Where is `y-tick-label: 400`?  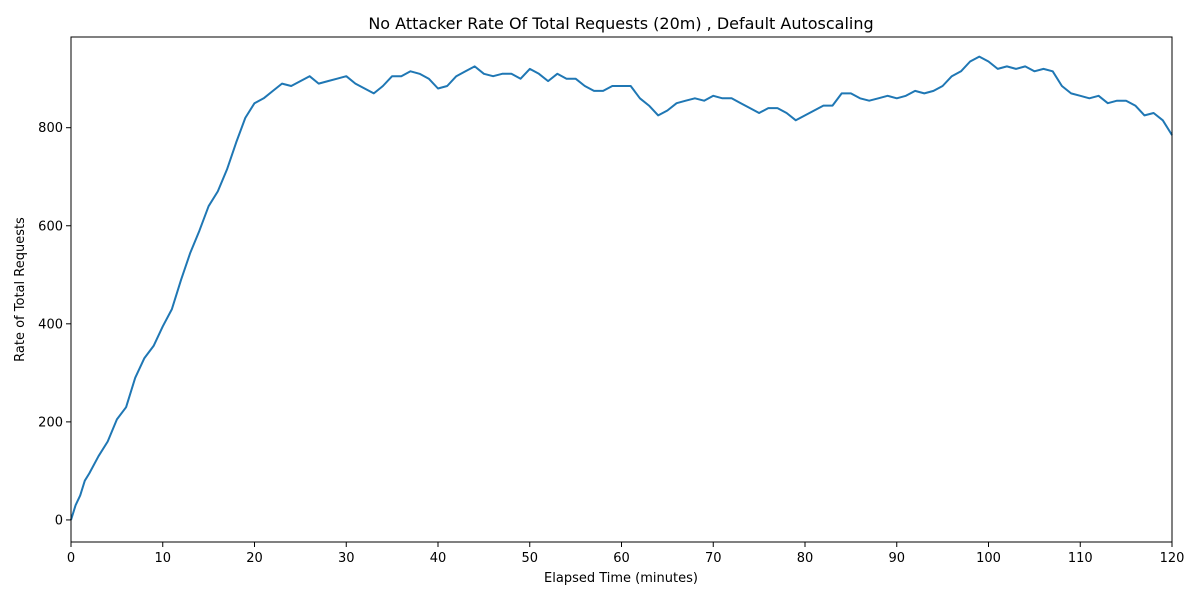
y-tick-label: 400 is located at coordinates (50, 324).